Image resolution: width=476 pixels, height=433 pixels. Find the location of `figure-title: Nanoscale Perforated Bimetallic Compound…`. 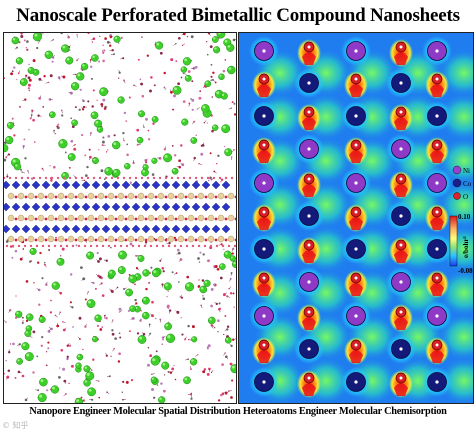

figure-title: Nanoscale Perforated Bimetallic Compound… is located at coordinates (238, 15).